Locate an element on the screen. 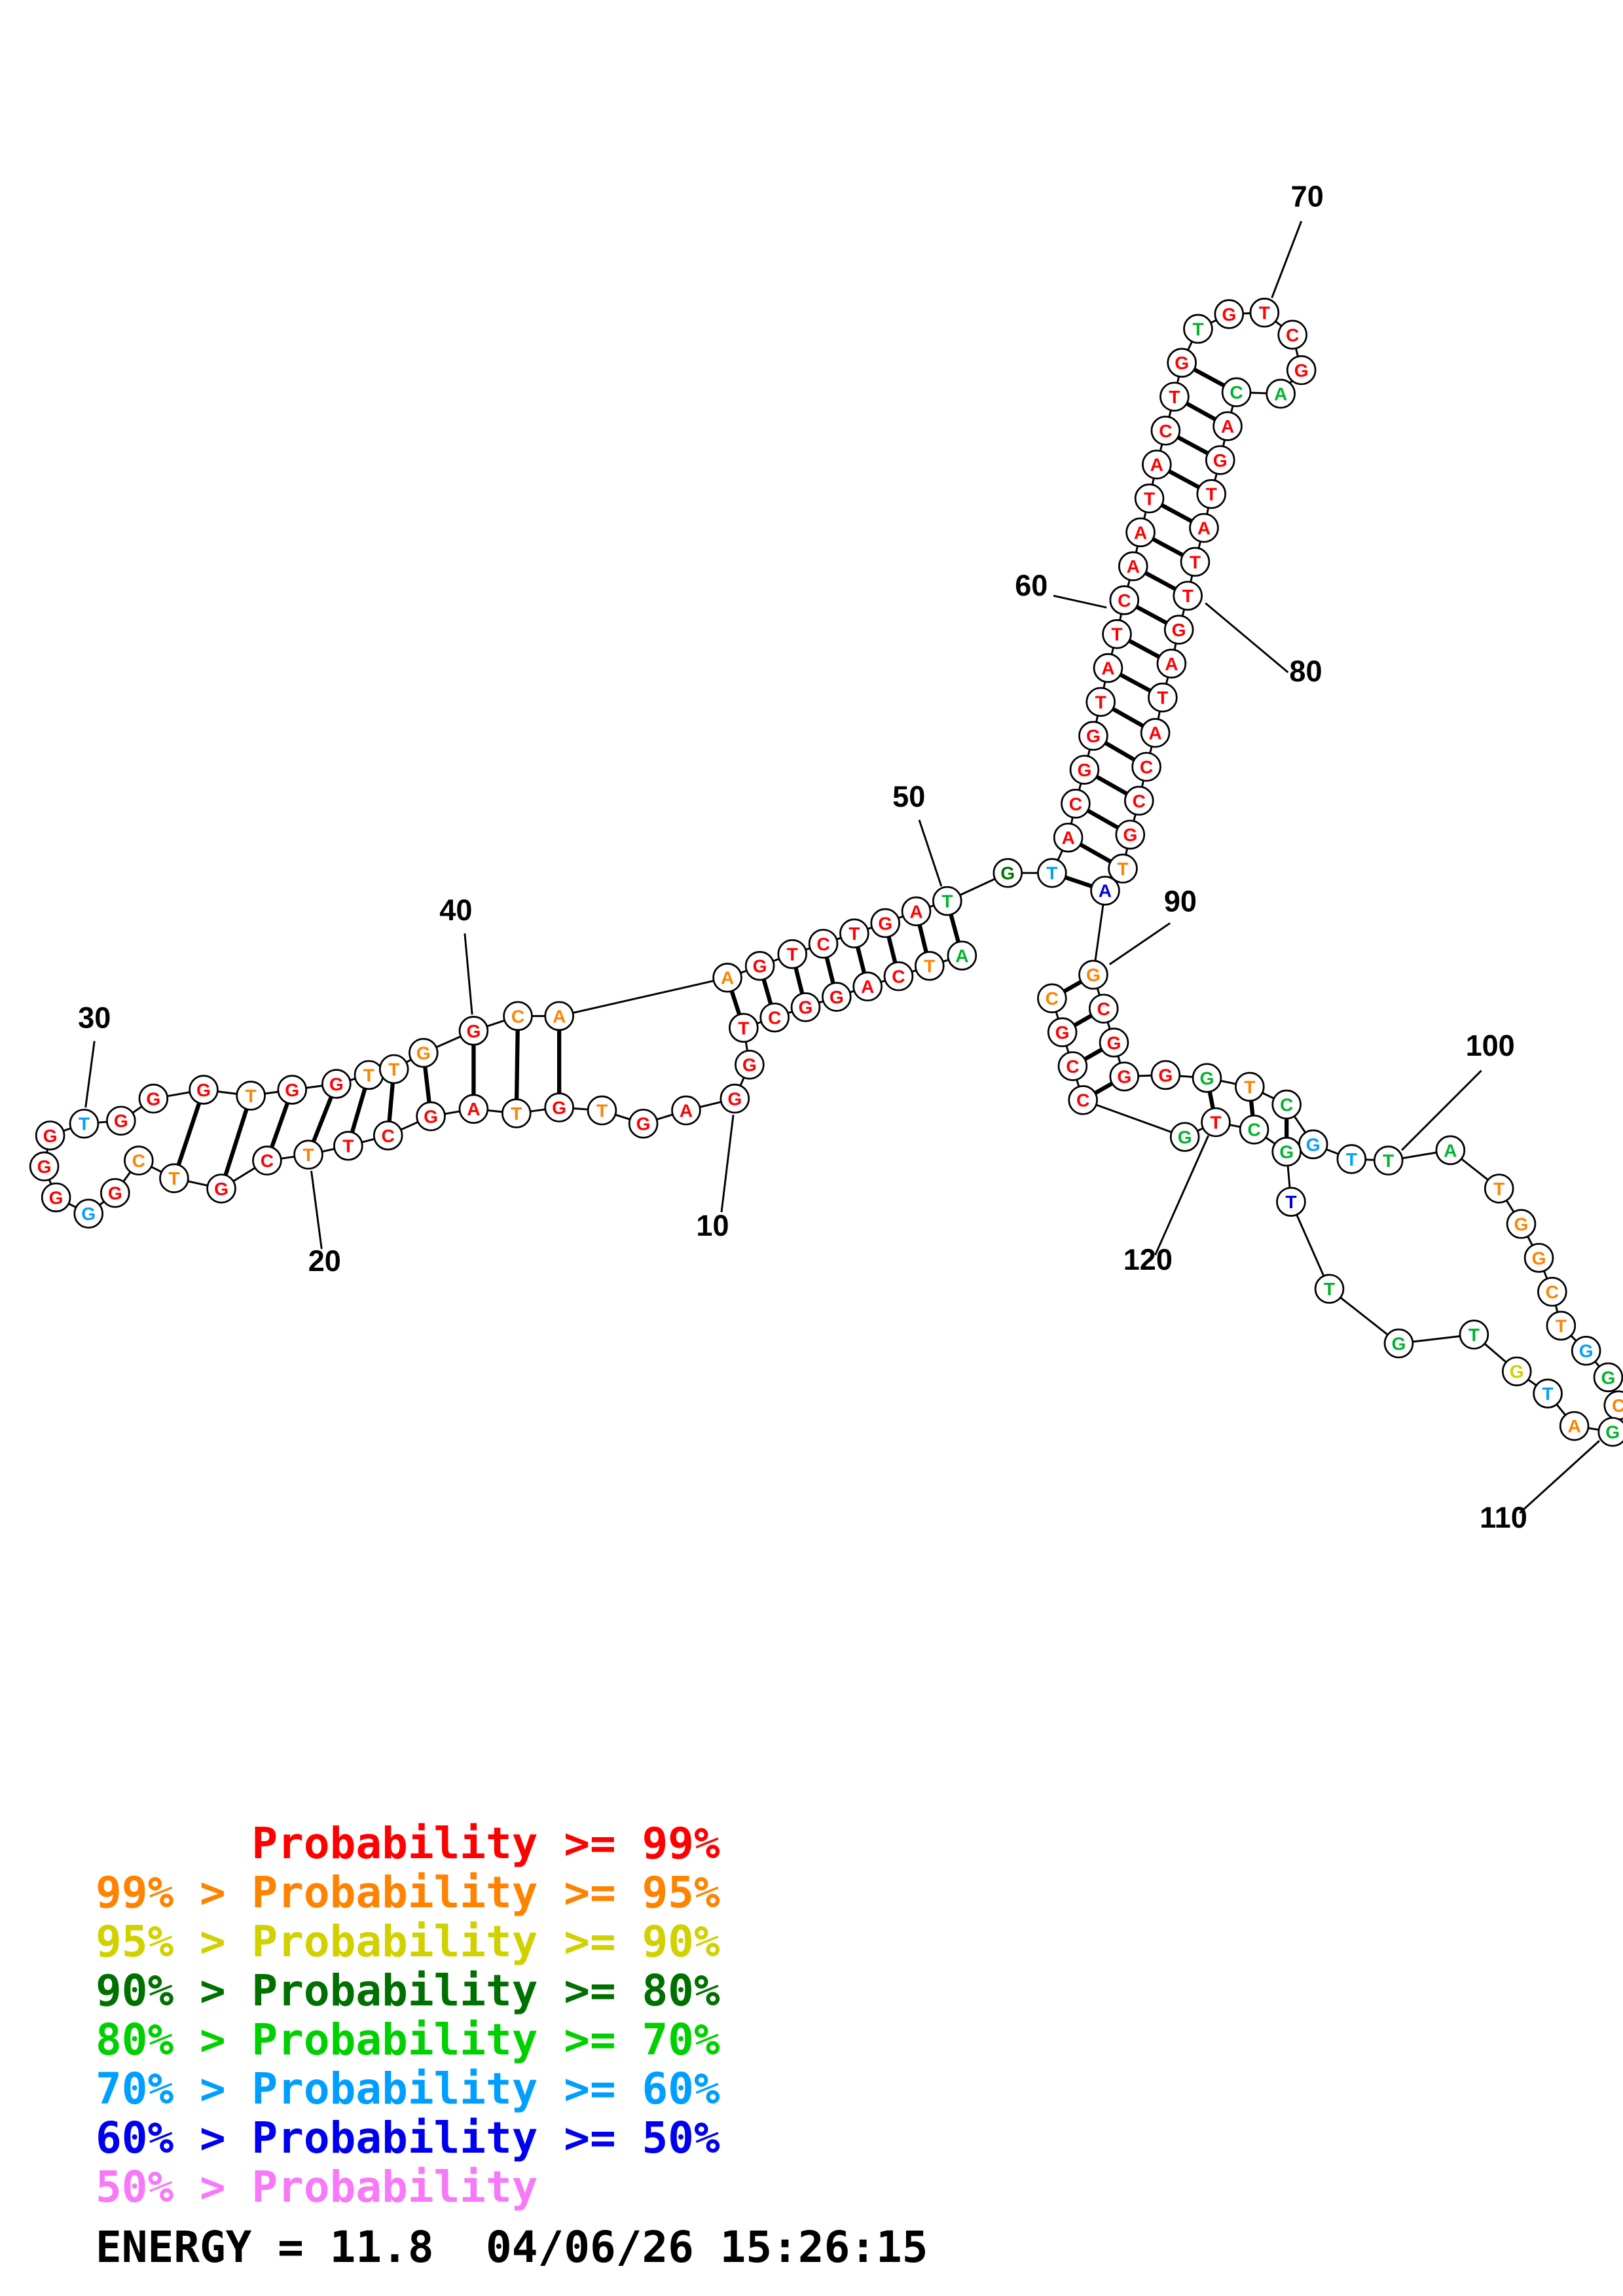  position-label: 80 is located at coordinates (1305, 671).